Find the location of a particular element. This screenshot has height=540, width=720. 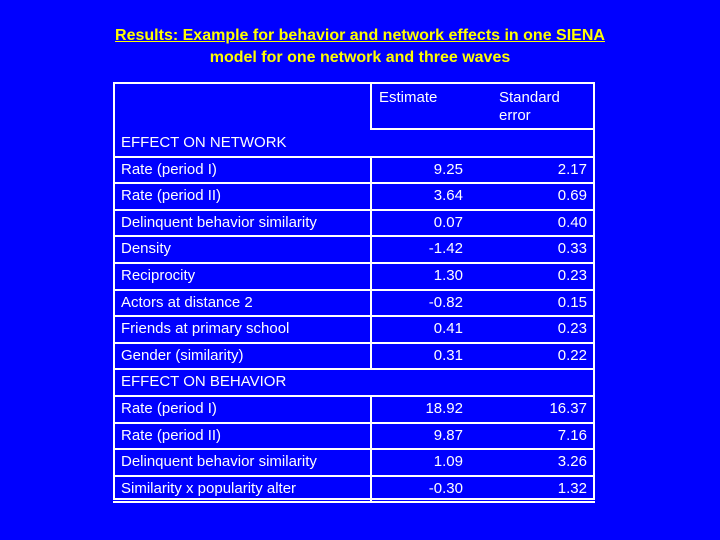

column-header-se-line1: Standard is located at coordinates (529, 97).